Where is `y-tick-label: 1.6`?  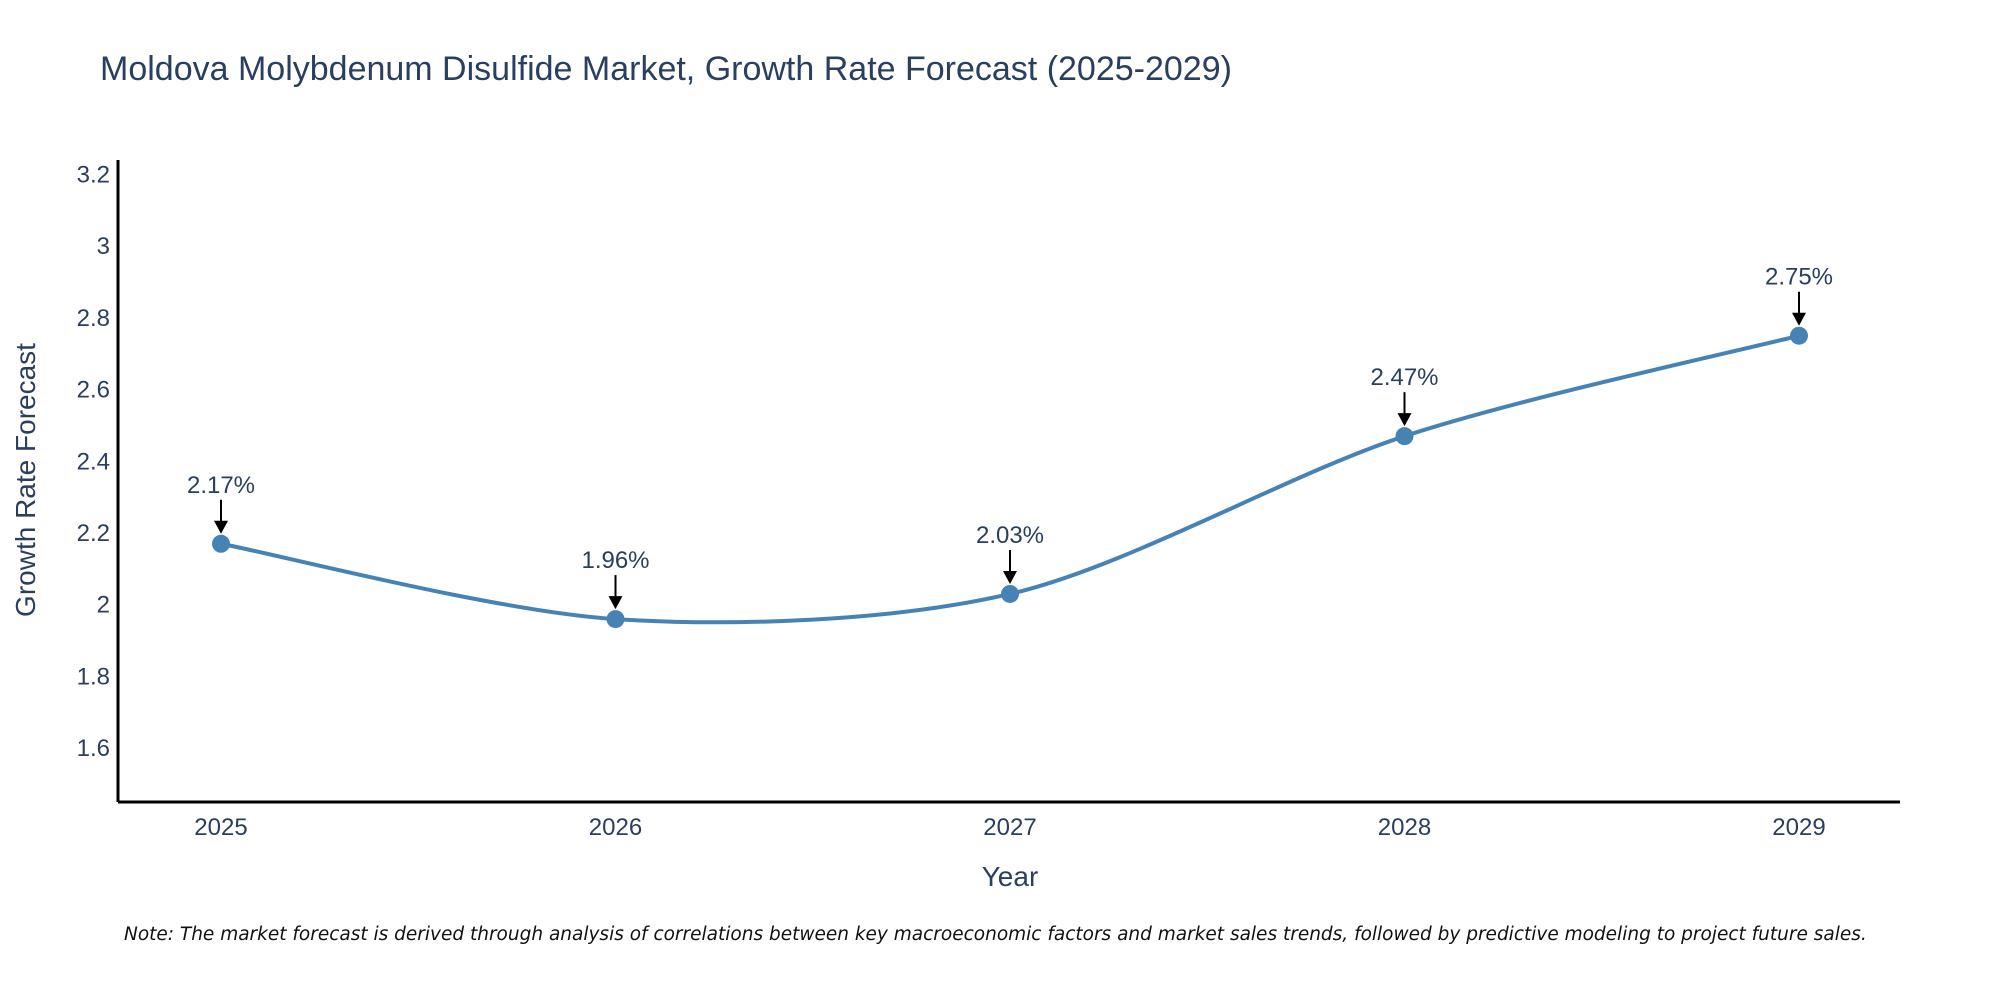 y-tick-label: 1.6 is located at coordinates (93, 748).